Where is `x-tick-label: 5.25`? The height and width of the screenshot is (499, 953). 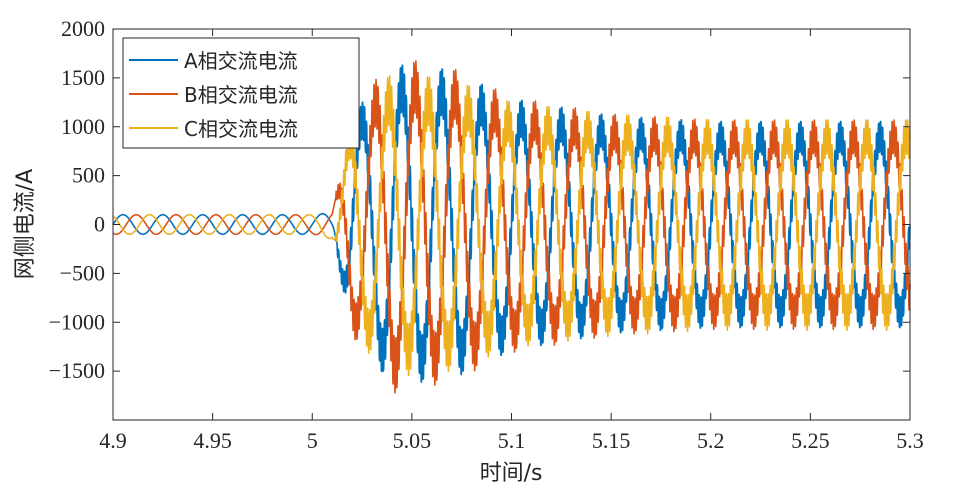 x-tick-label: 5.25 is located at coordinates (810, 440).